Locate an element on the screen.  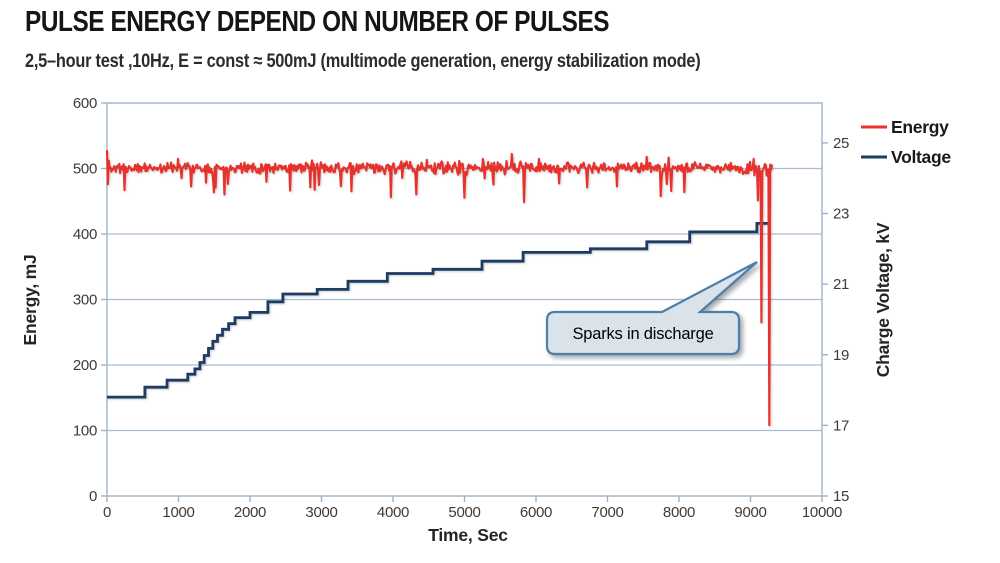
annotation-callout-text: Sparks in discharge is located at coordinates (642, 334).